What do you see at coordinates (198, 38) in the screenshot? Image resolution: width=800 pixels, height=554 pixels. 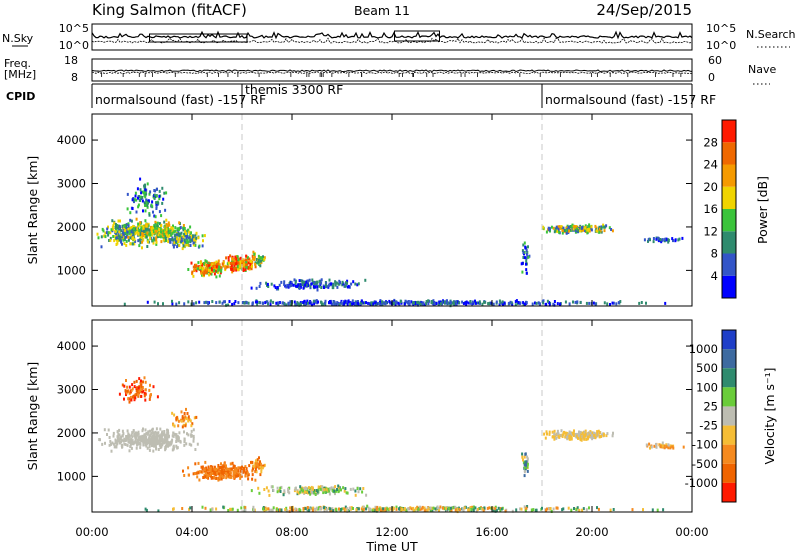 I see `noise-step-box` at bounding box center [198, 38].